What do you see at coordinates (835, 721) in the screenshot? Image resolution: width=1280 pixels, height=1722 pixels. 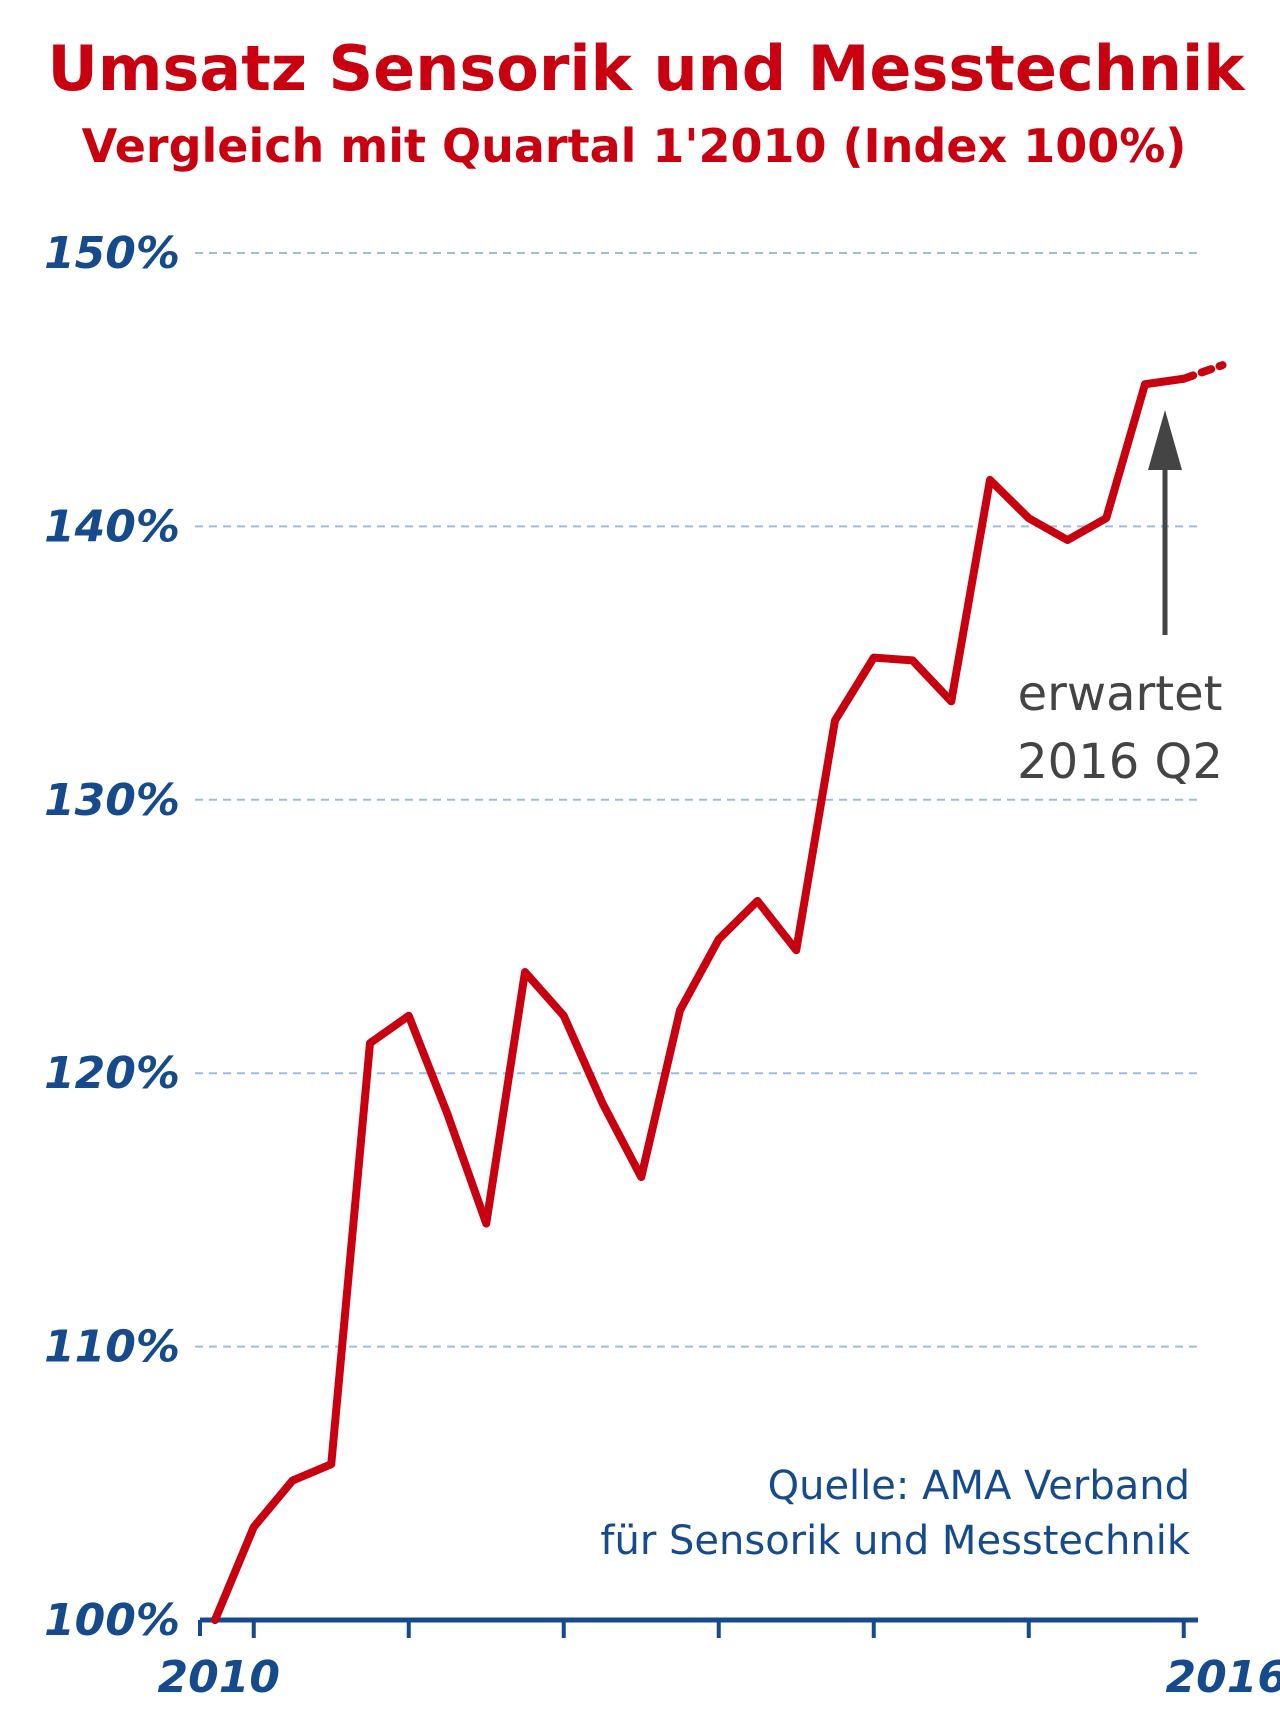 I see `data-point-2013-Q4` at bounding box center [835, 721].